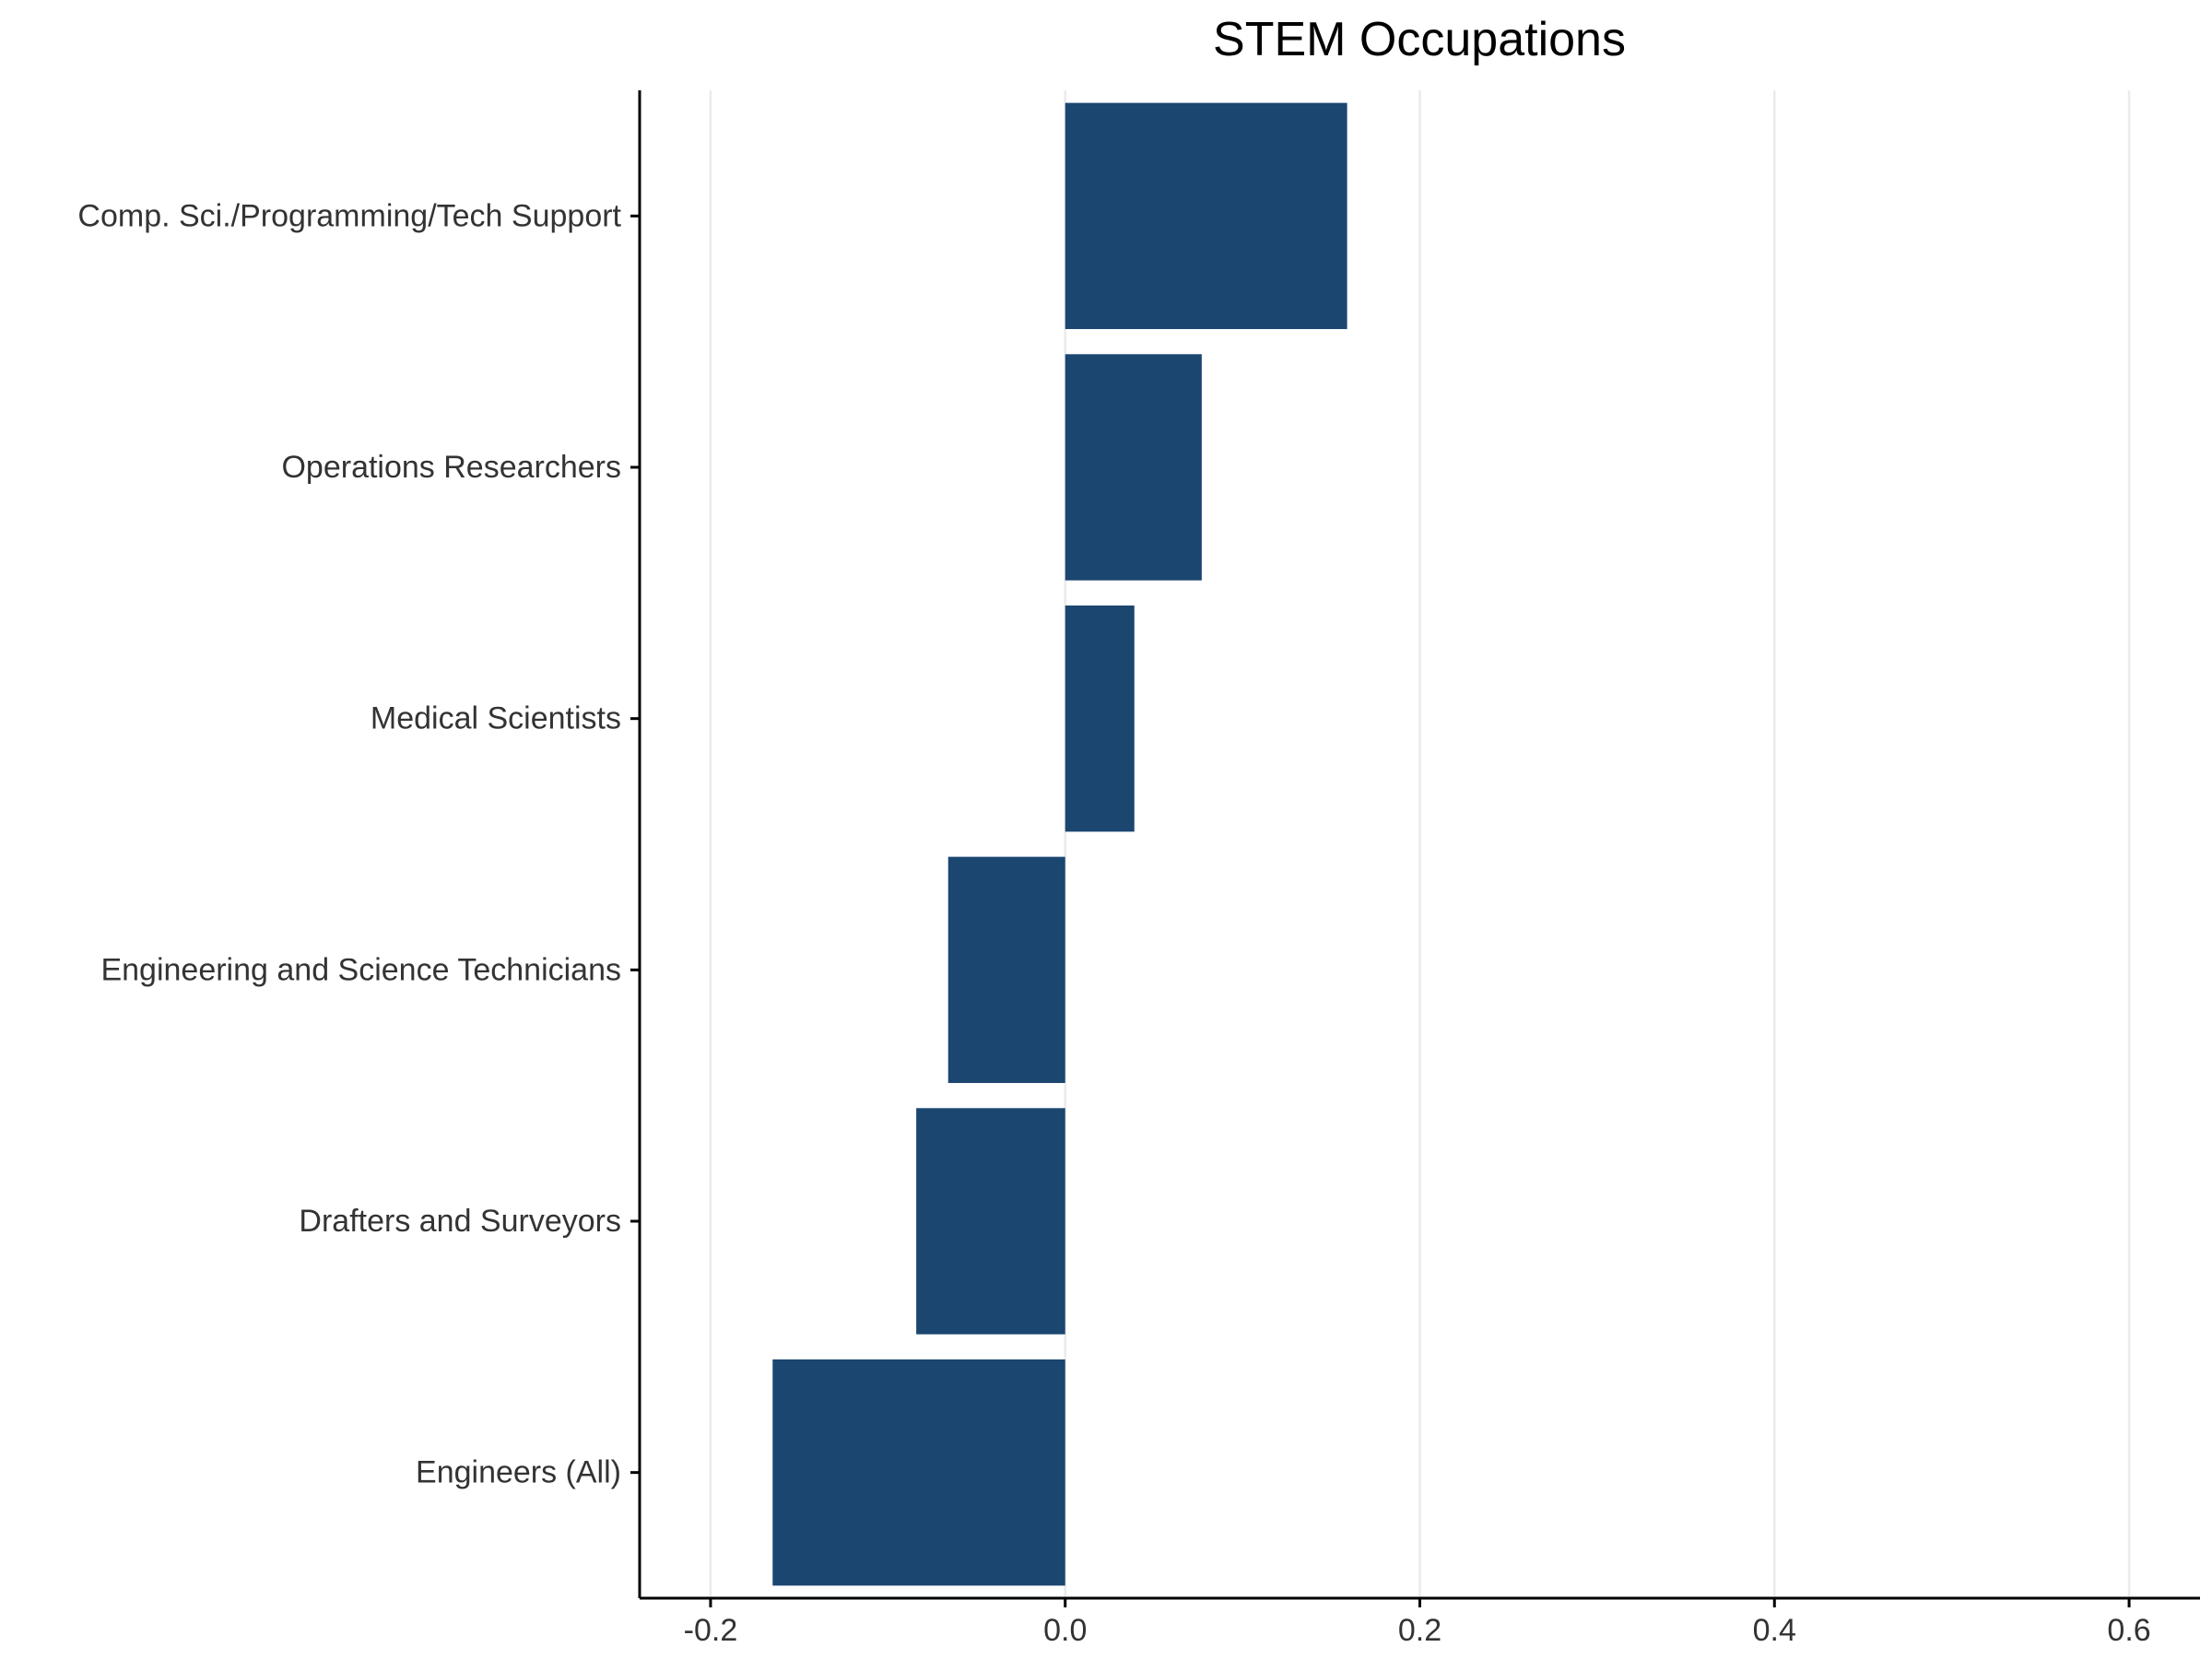 The width and height of the screenshot is (2212, 1659). What do you see at coordinates (360, 969) in the screenshot?
I see `category-label-3: Engineering and Science Technicians` at bounding box center [360, 969].